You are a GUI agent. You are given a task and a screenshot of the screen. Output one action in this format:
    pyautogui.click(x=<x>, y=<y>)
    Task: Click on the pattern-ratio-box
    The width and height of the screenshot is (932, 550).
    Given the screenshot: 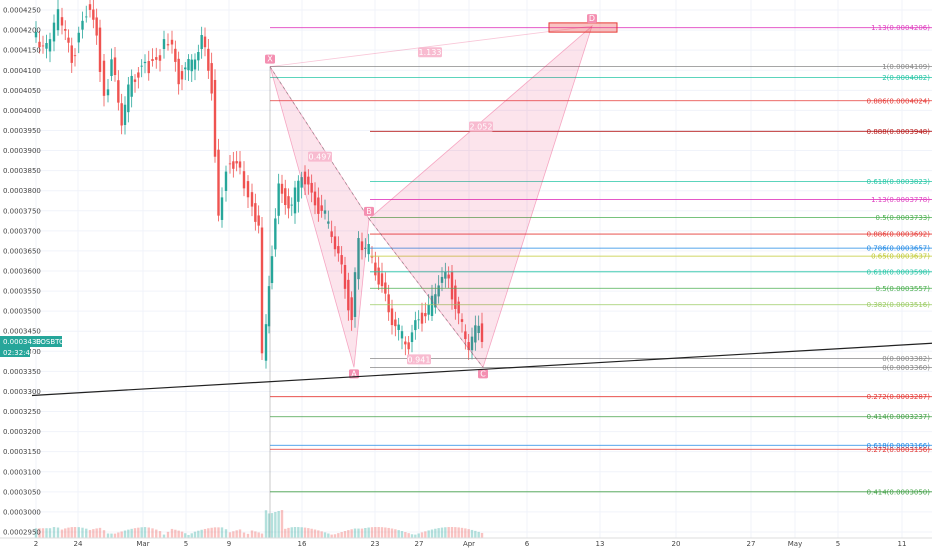 What is the action you would take?
    pyautogui.click(x=320, y=156)
    